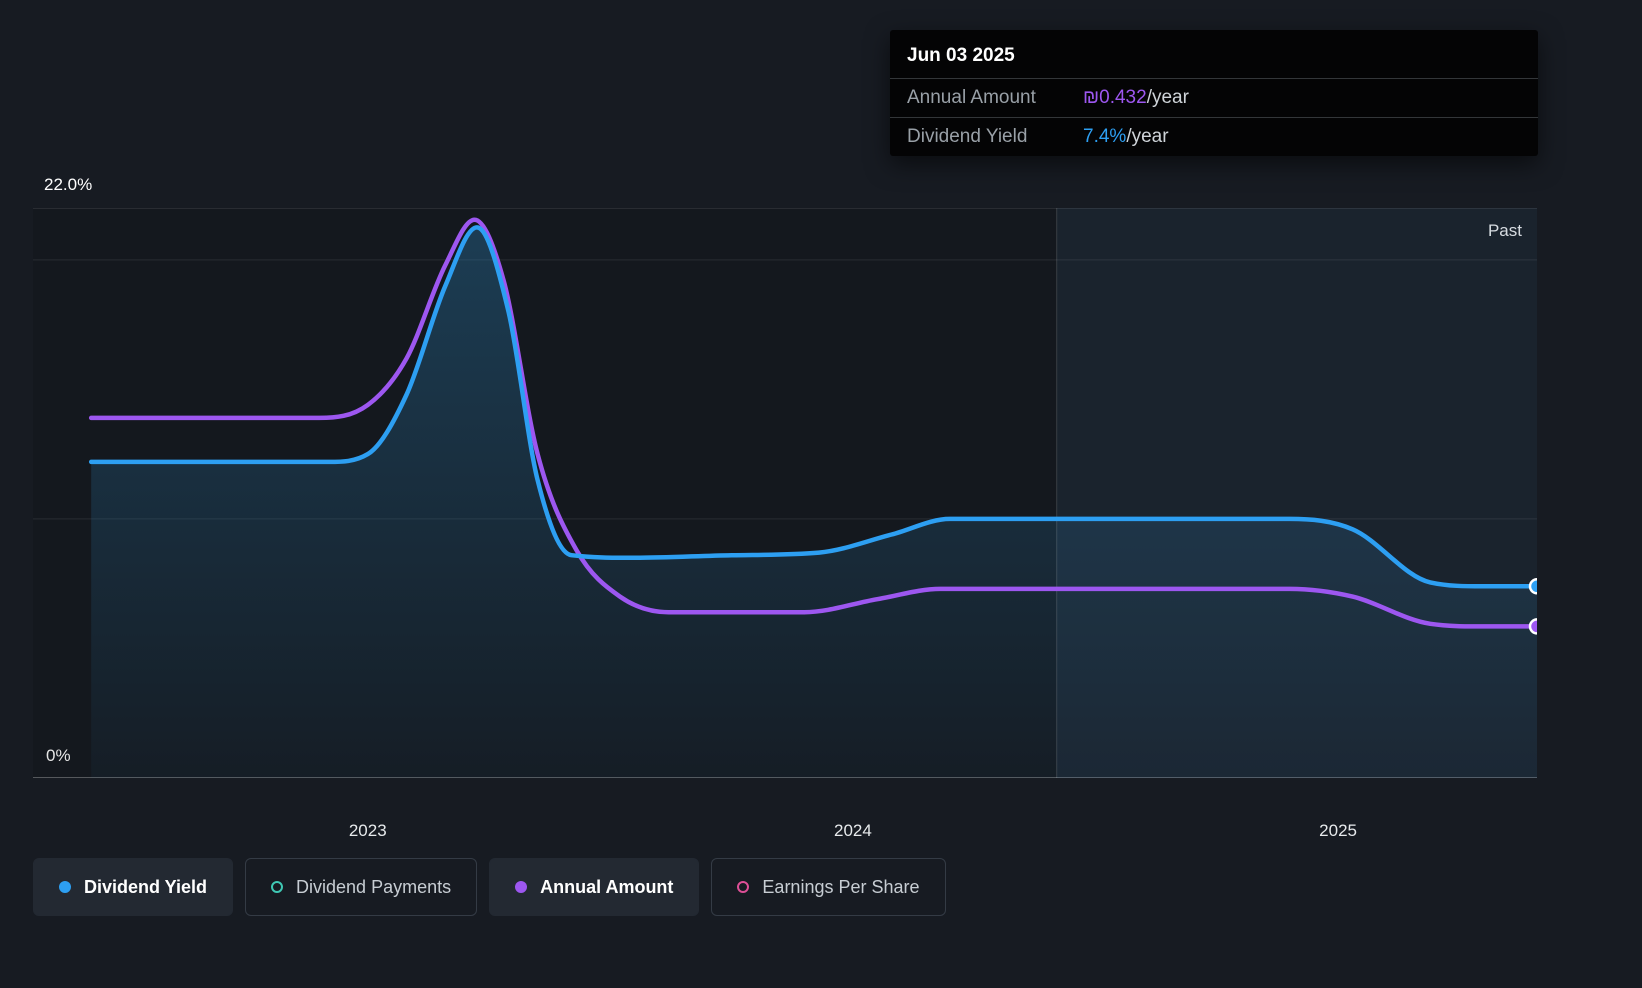 Image resolution: width=1642 pixels, height=988 pixels. What do you see at coordinates (971, 97) in the screenshot?
I see `annual-amount-label: Annual Amount` at bounding box center [971, 97].